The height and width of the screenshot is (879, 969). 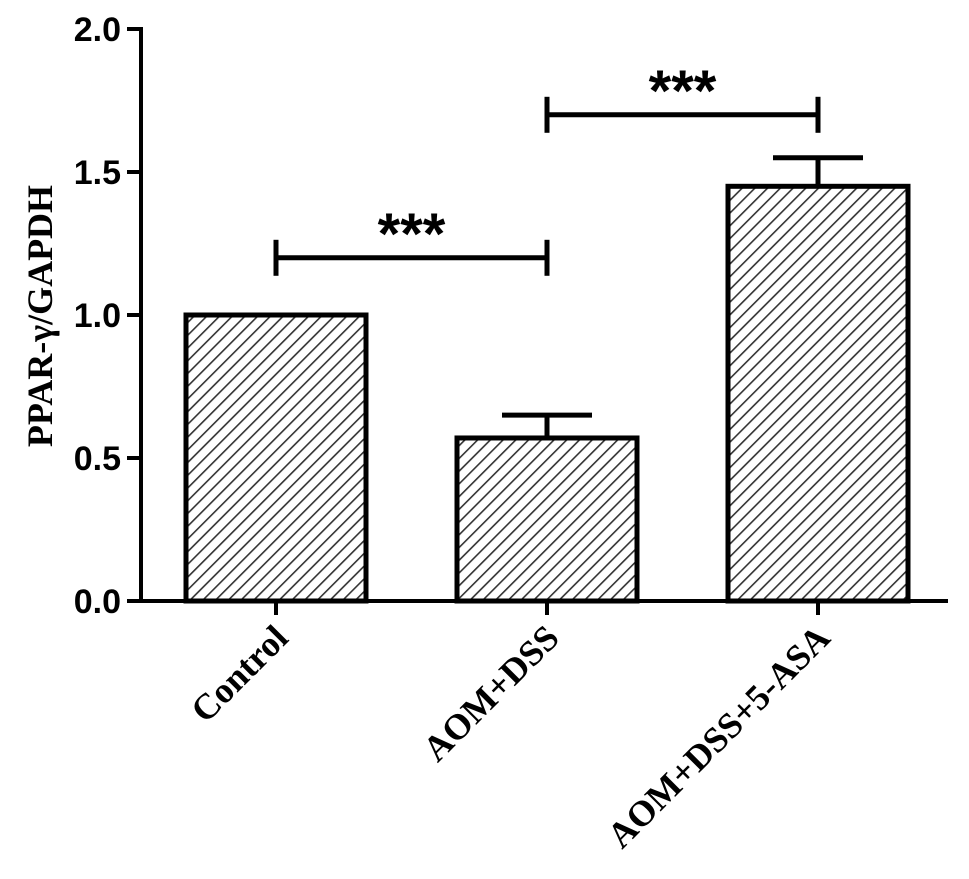 I want to click on y-tick-label: 0.5, so click(x=97, y=459).